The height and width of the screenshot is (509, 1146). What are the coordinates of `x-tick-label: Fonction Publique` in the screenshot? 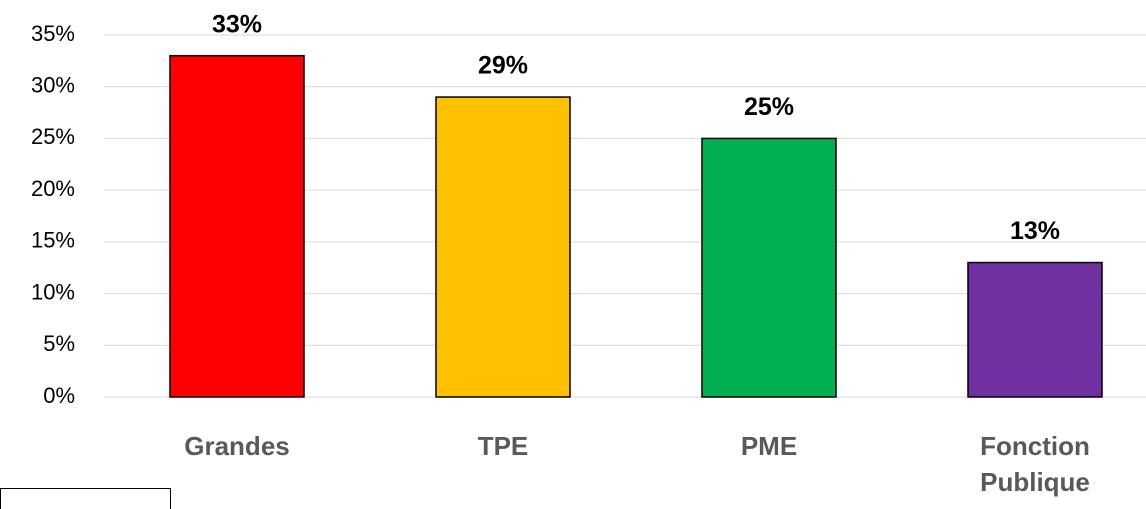 It's located at (1035, 464).